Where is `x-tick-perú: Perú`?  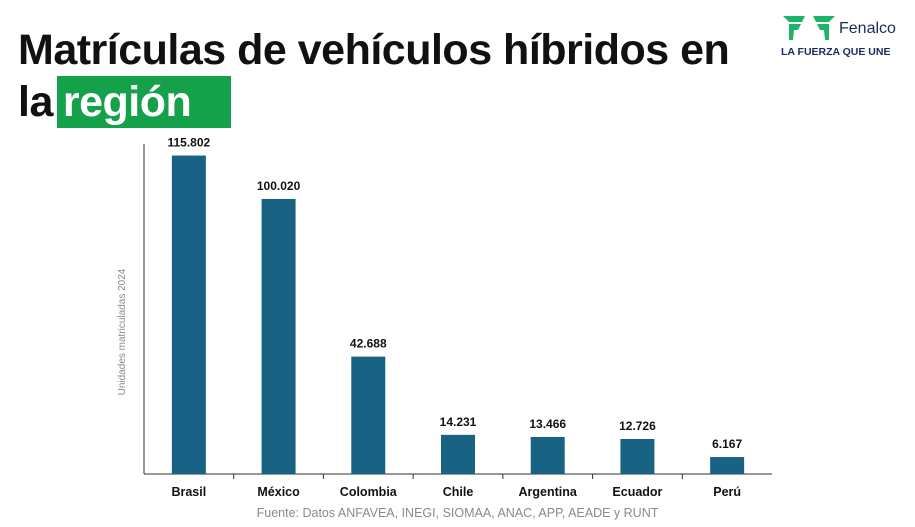 x-tick-perú: Perú is located at coordinates (727, 492).